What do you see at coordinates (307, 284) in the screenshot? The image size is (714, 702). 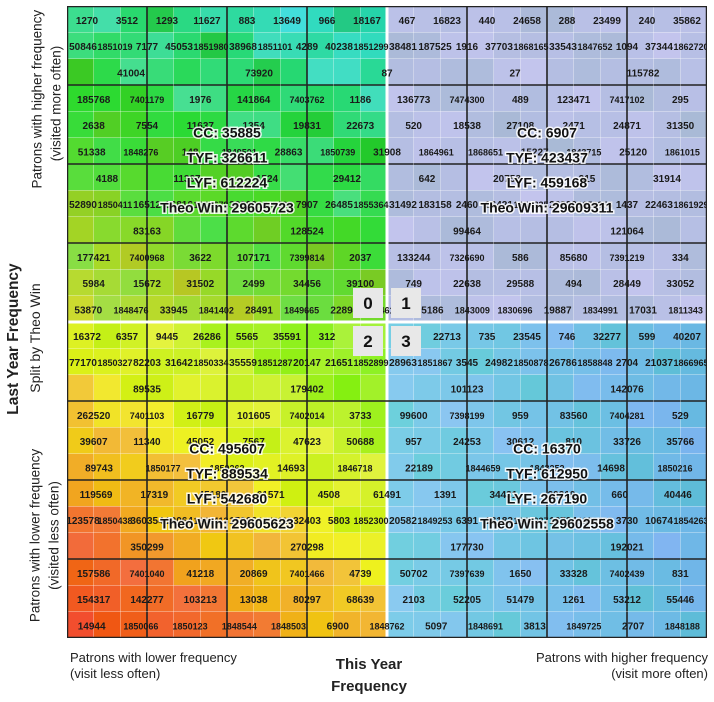 I see `cell-value-label: 34456` at bounding box center [307, 284].